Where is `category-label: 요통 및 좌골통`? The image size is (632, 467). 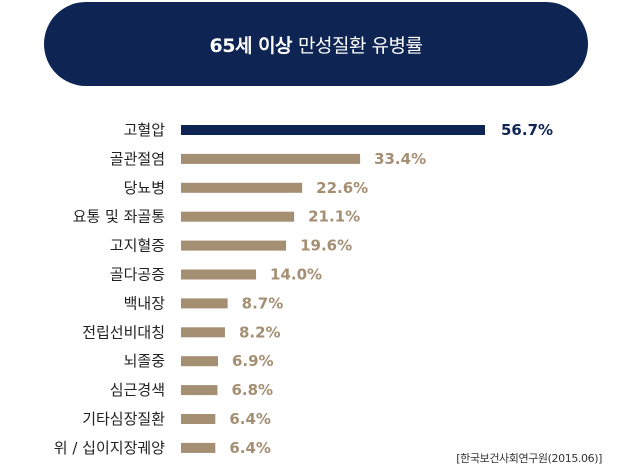 category-label: 요통 및 좌골통 is located at coordinates (119, 217).